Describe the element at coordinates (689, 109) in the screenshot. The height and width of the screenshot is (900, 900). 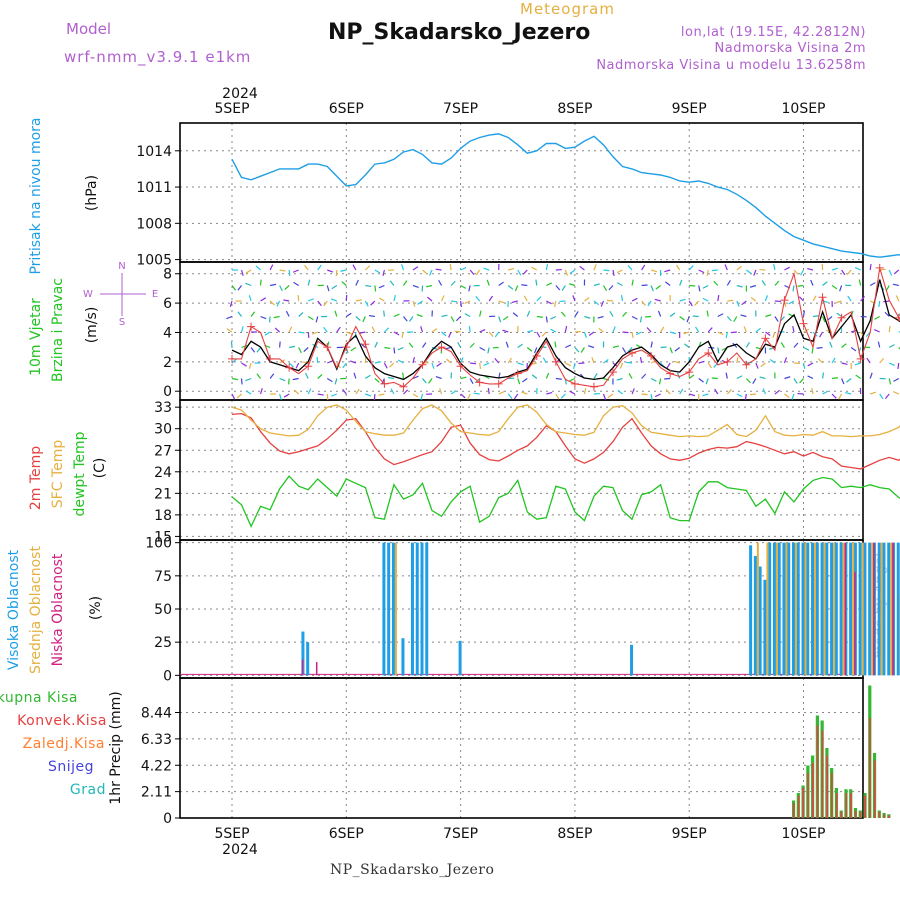
I see `x-tick-top: 9SEP` at that location.